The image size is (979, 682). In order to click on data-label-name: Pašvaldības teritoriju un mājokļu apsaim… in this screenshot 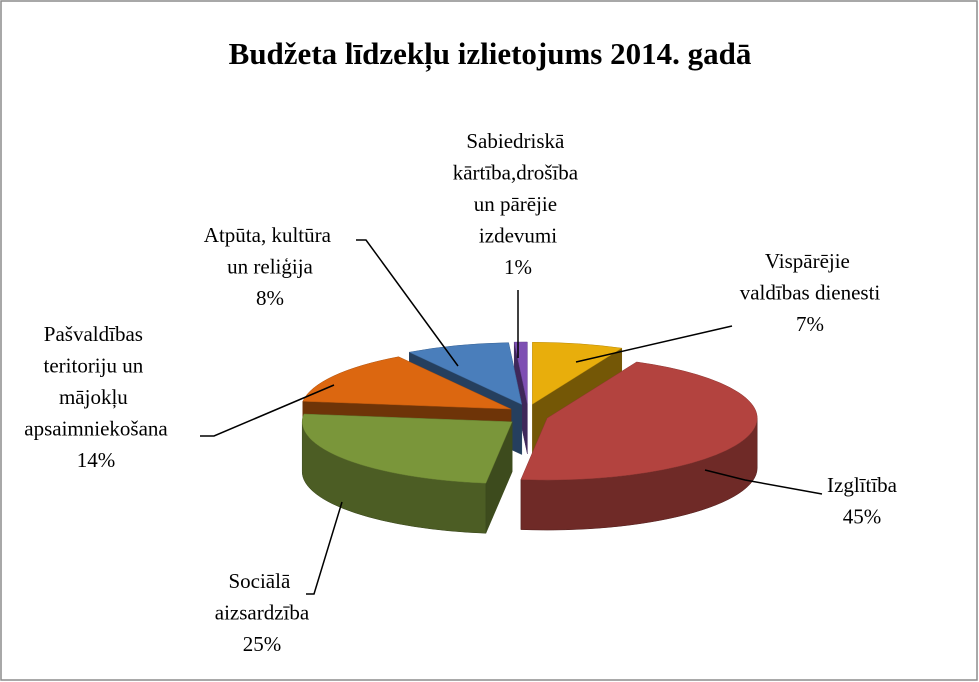, I will do `click(96, 381)`.